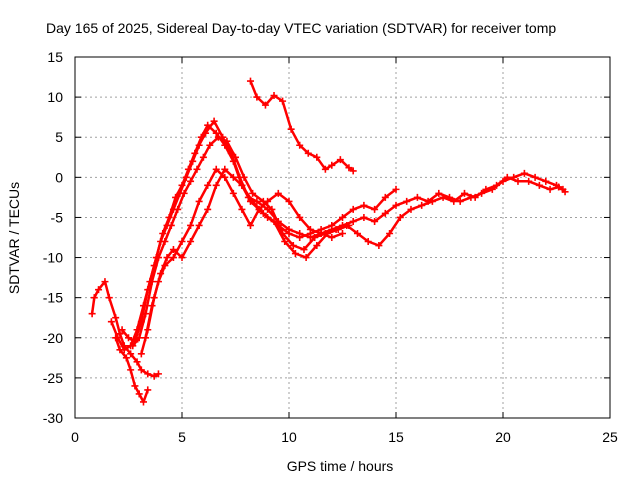 This screenshot has height=480, width=640. I want to click on x-tick-label: 15, so click(396, 437).